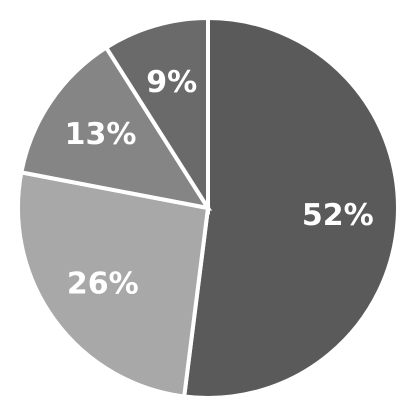 This screenshot has height=410, width=410. Describe the element at coordinates (172, 82) in the screenshot. I see `data-label: 9%` at that location.